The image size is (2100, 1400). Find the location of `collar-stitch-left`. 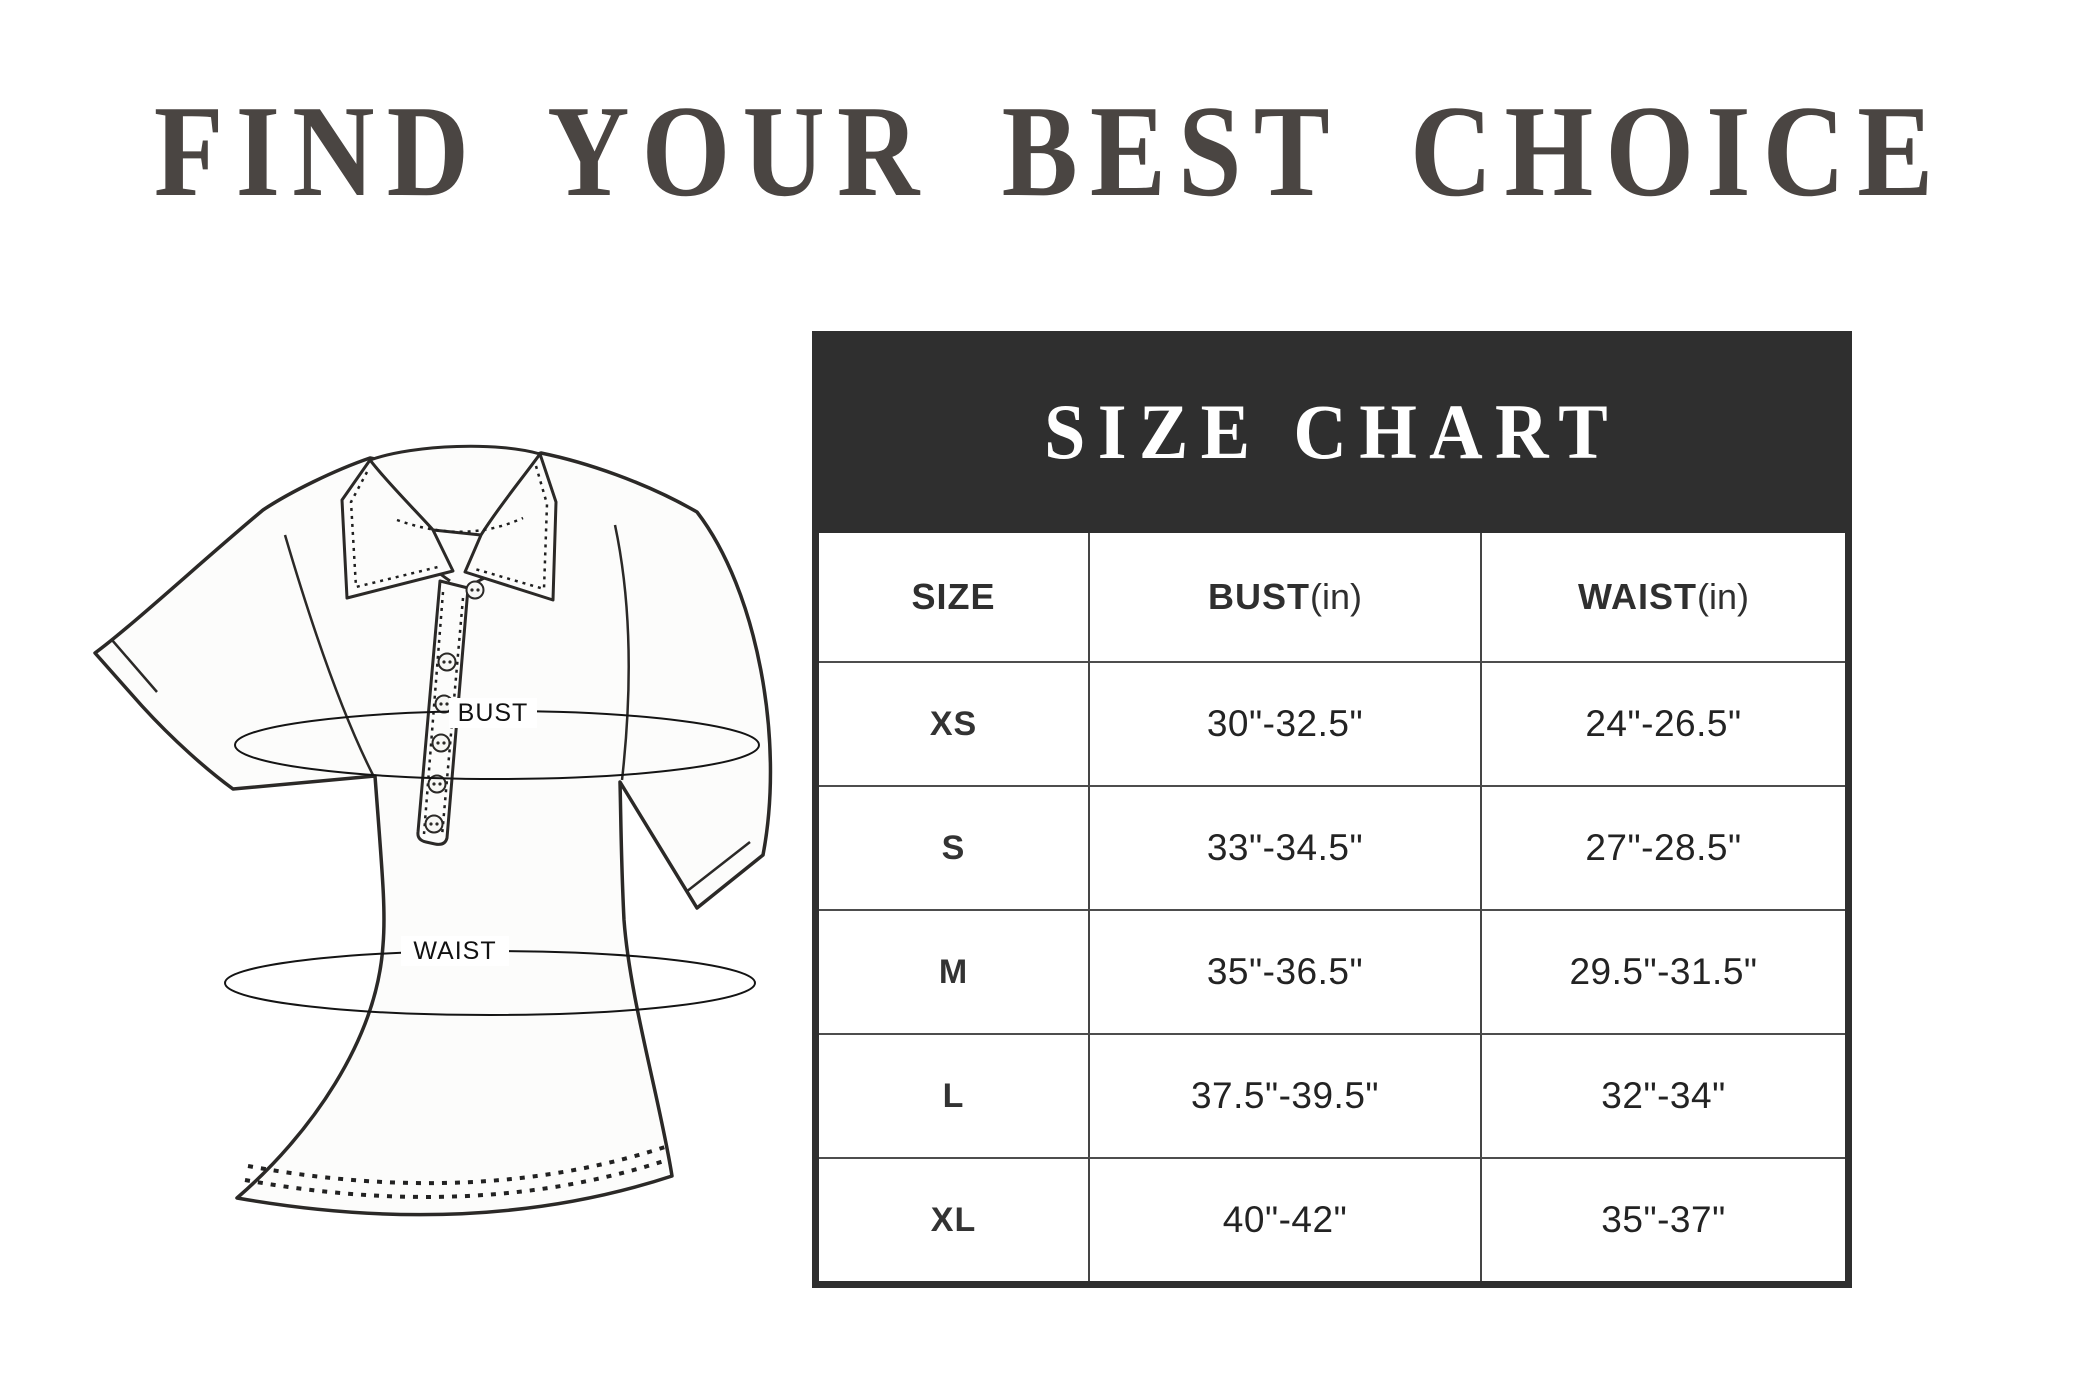

collar-stitch-left is located at coordinates (396, 530).